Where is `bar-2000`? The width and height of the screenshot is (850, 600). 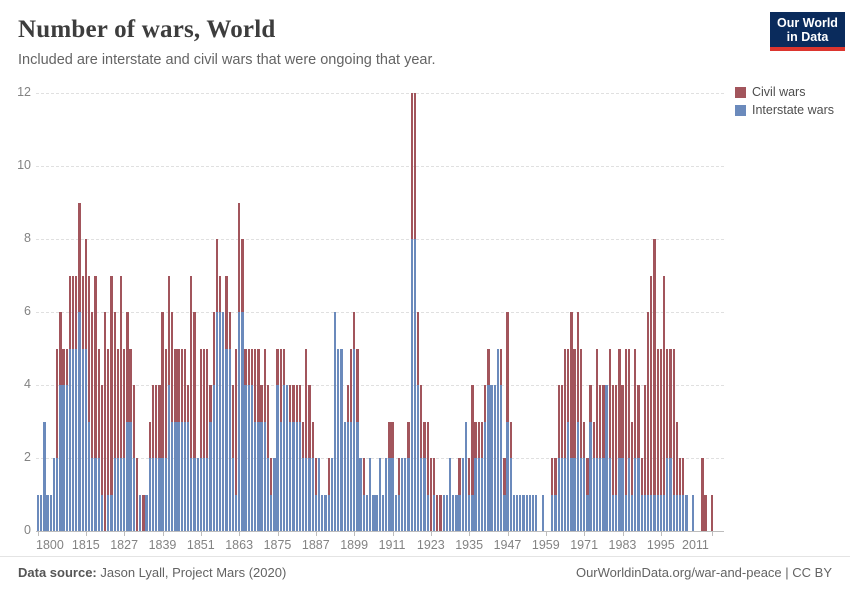
bar-2000 is located at coordinates (676, 476).